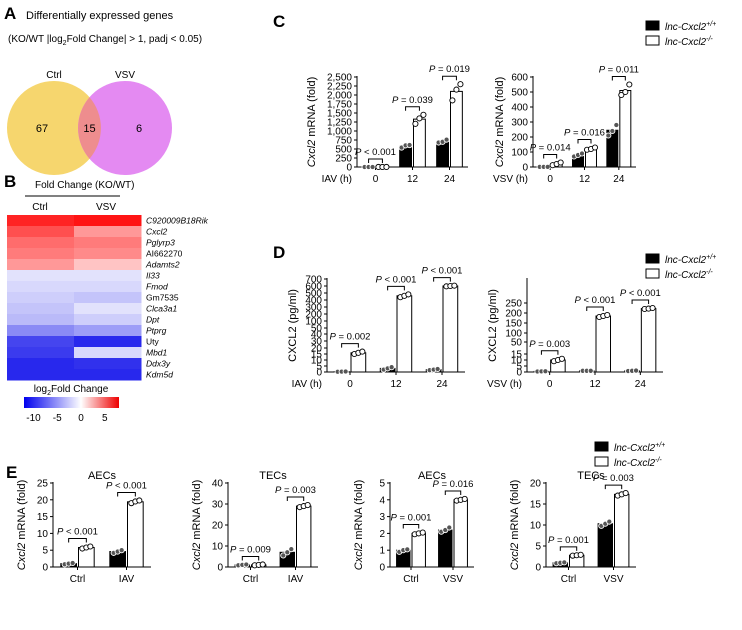  Describe the element at coordinates (296, 579) in the screenshot. I see `x-tick-label: IAV` at that location.